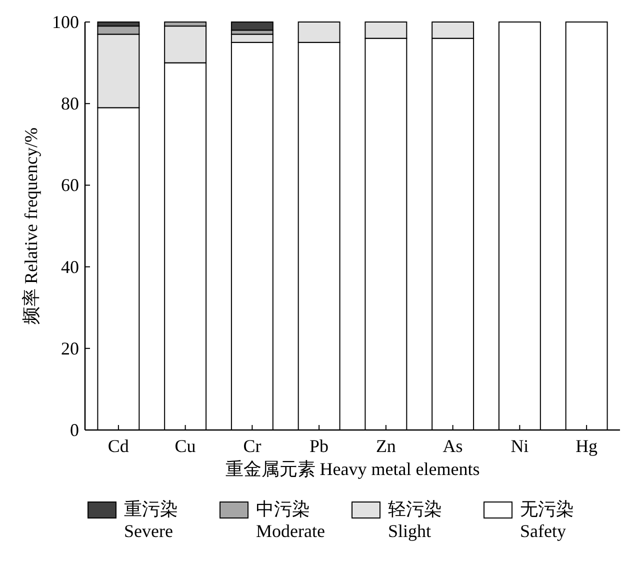 The height and width of the screenshot is (563, 628). What do you see at coordinates (65, 22) in the screenshot?
I see `y-tick-label: 100` at bounding box center [65, 22].